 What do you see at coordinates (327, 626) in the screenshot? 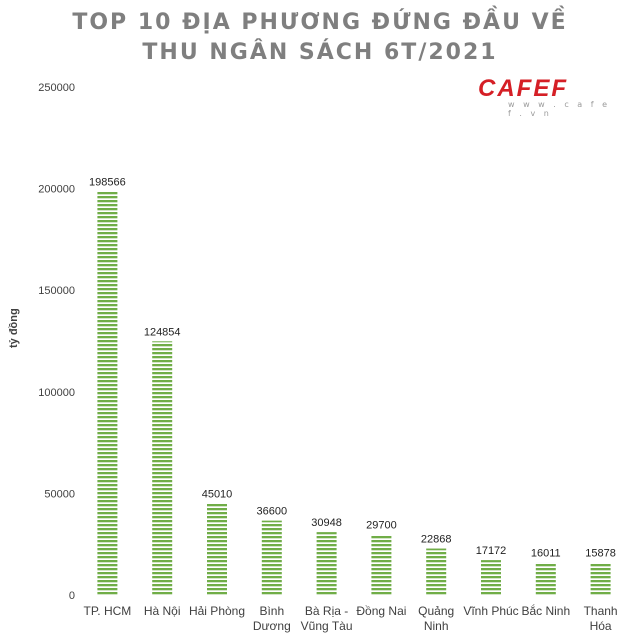
I see `x-category-label: Vũng Tàu` at bounding box center [327, 626].